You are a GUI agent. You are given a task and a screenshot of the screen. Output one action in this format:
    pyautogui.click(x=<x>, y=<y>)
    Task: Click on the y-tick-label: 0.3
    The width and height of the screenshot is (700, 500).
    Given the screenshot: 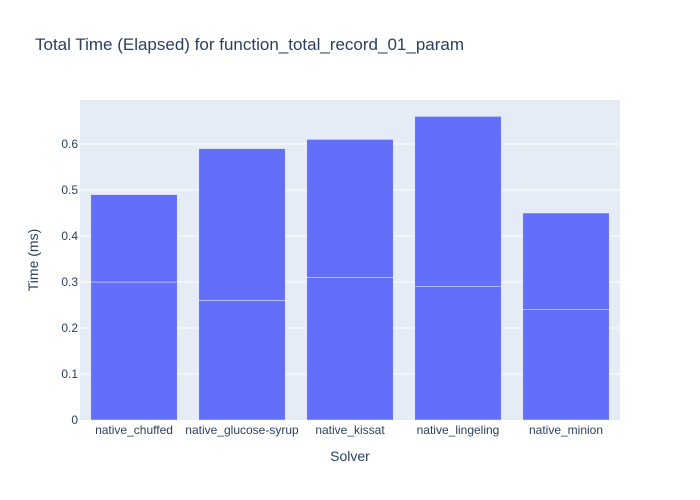 What is the action you would take?
    pyautogui.click(x=69, y=282)
    